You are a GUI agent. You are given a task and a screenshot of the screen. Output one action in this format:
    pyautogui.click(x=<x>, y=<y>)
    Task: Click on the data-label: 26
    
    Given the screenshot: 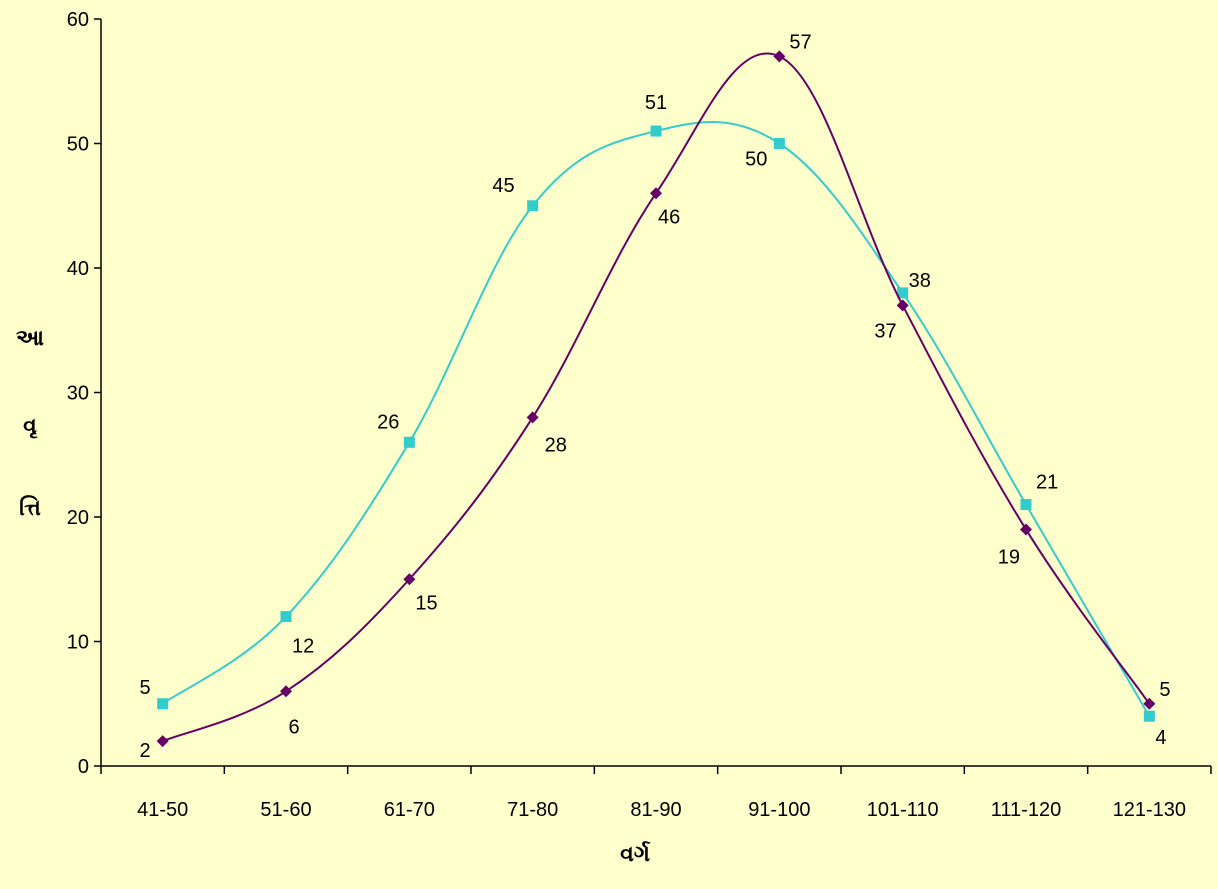 What is the action you would take?
    pyautogui.click(x=388, y=422)
    